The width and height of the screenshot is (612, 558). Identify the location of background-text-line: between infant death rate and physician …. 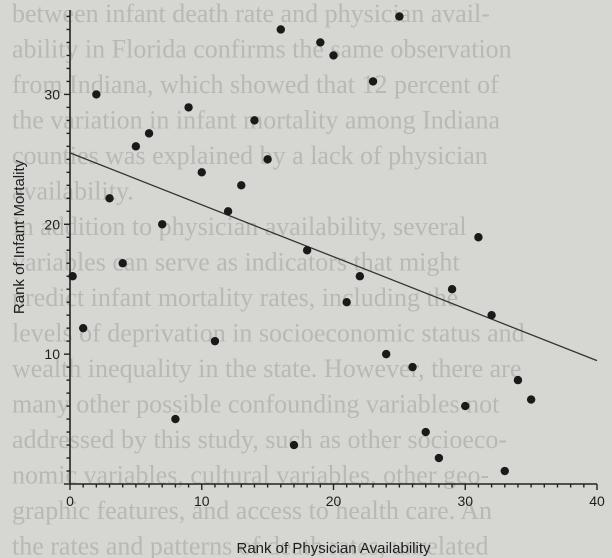
(251, 14).